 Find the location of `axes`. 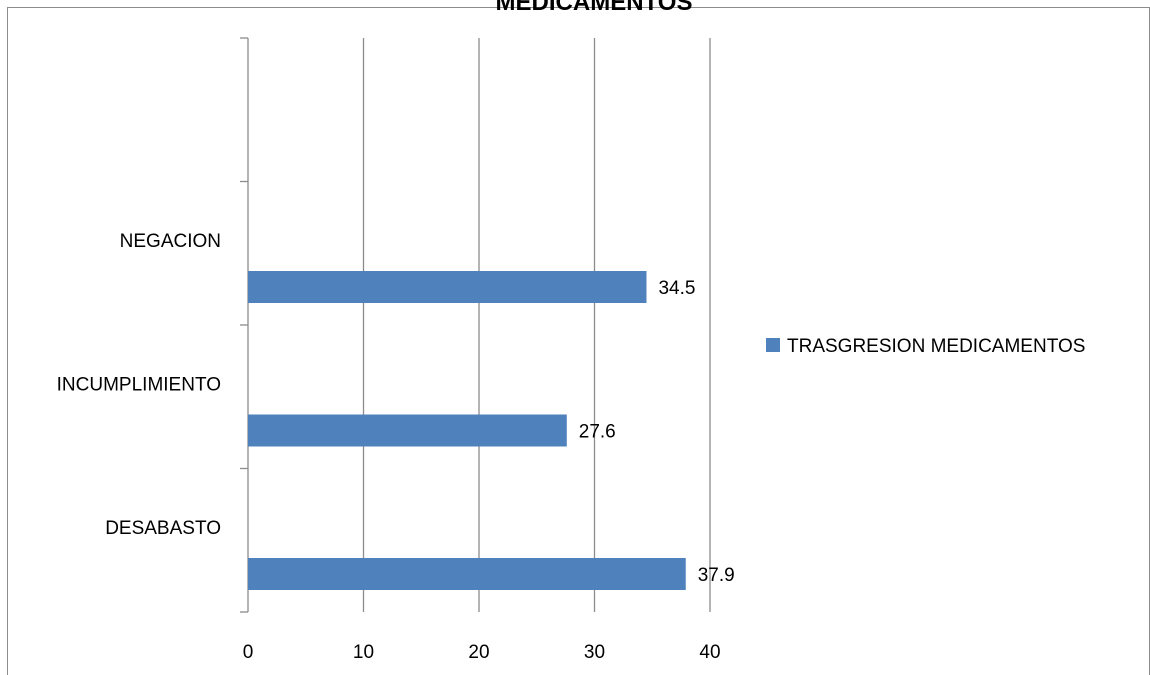

axes is located at coordinates (244, 325).